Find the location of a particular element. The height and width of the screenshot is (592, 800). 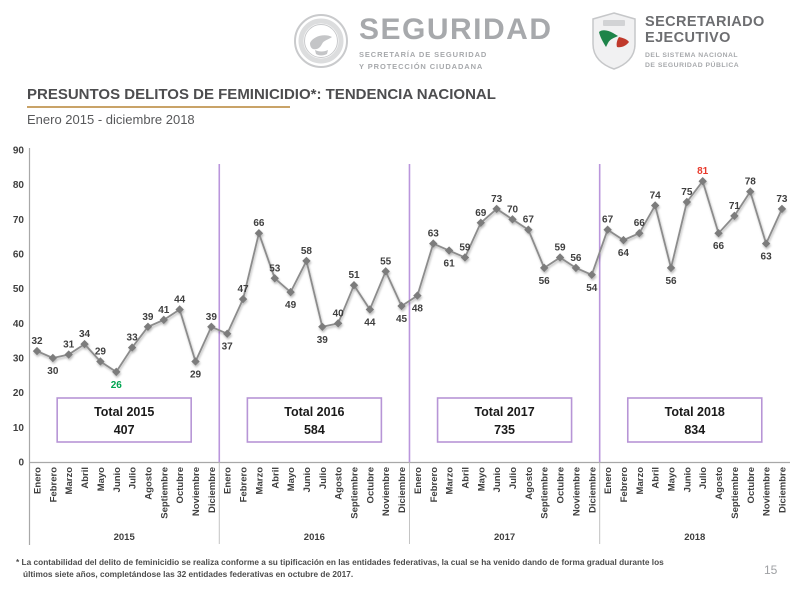

total-box-label: Total 2015 is located at coordinates (124, 412).